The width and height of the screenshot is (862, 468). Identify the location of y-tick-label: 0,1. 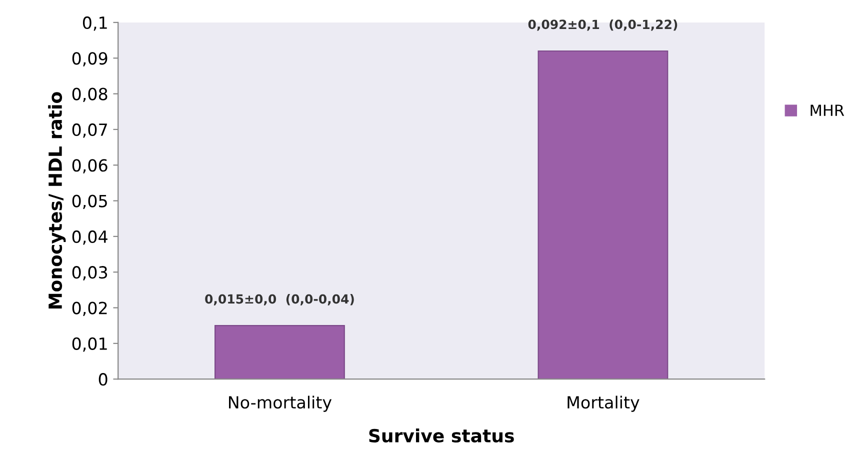
(94, 23).